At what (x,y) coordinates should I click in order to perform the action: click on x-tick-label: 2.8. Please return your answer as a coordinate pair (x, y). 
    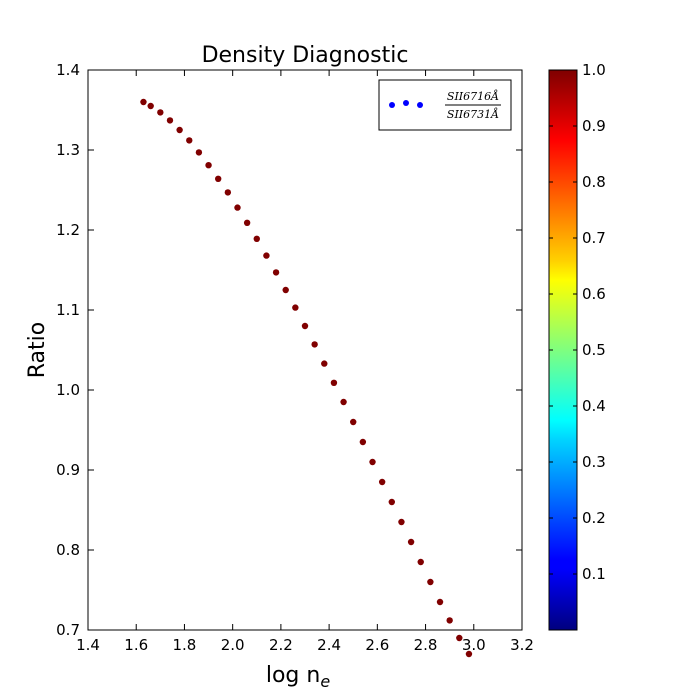
    Looking at the image, I should click on (426, 645).